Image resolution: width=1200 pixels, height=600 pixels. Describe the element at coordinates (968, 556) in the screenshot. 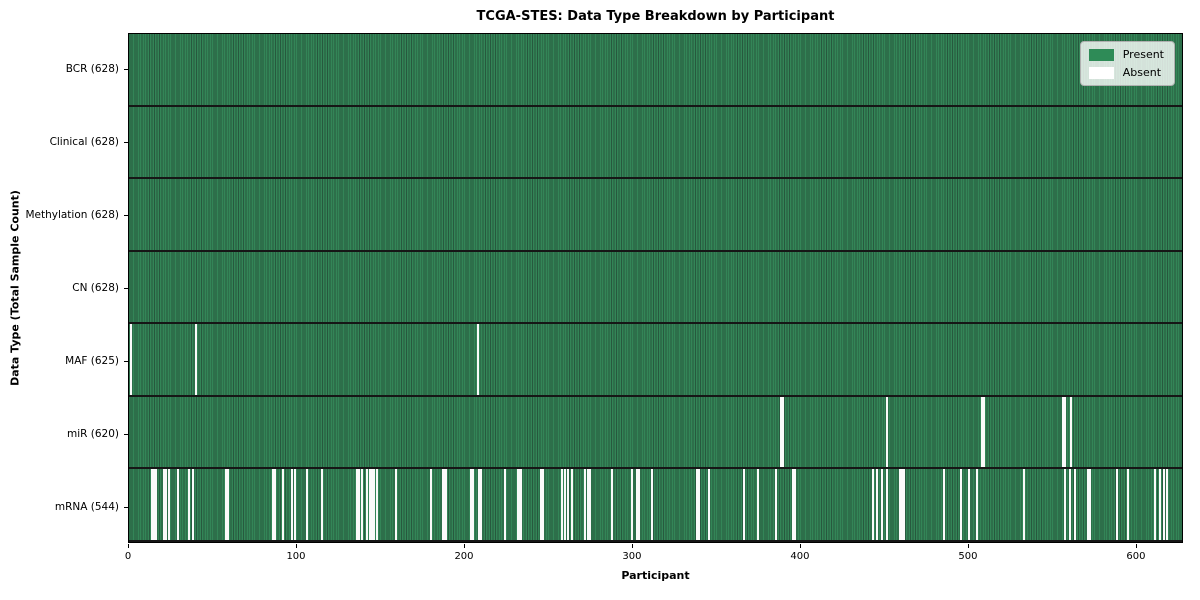

I see `x-tick-label-500: 500` at that location.